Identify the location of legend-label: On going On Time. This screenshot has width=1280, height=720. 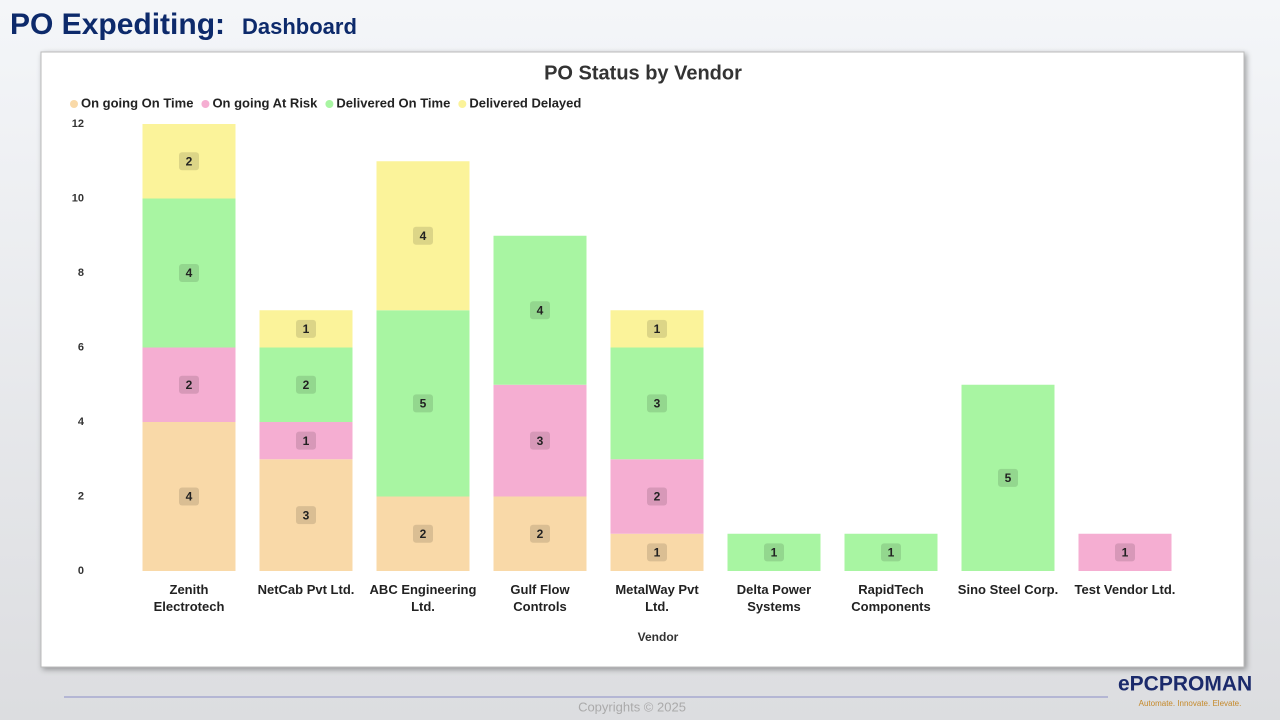
(137, 102).